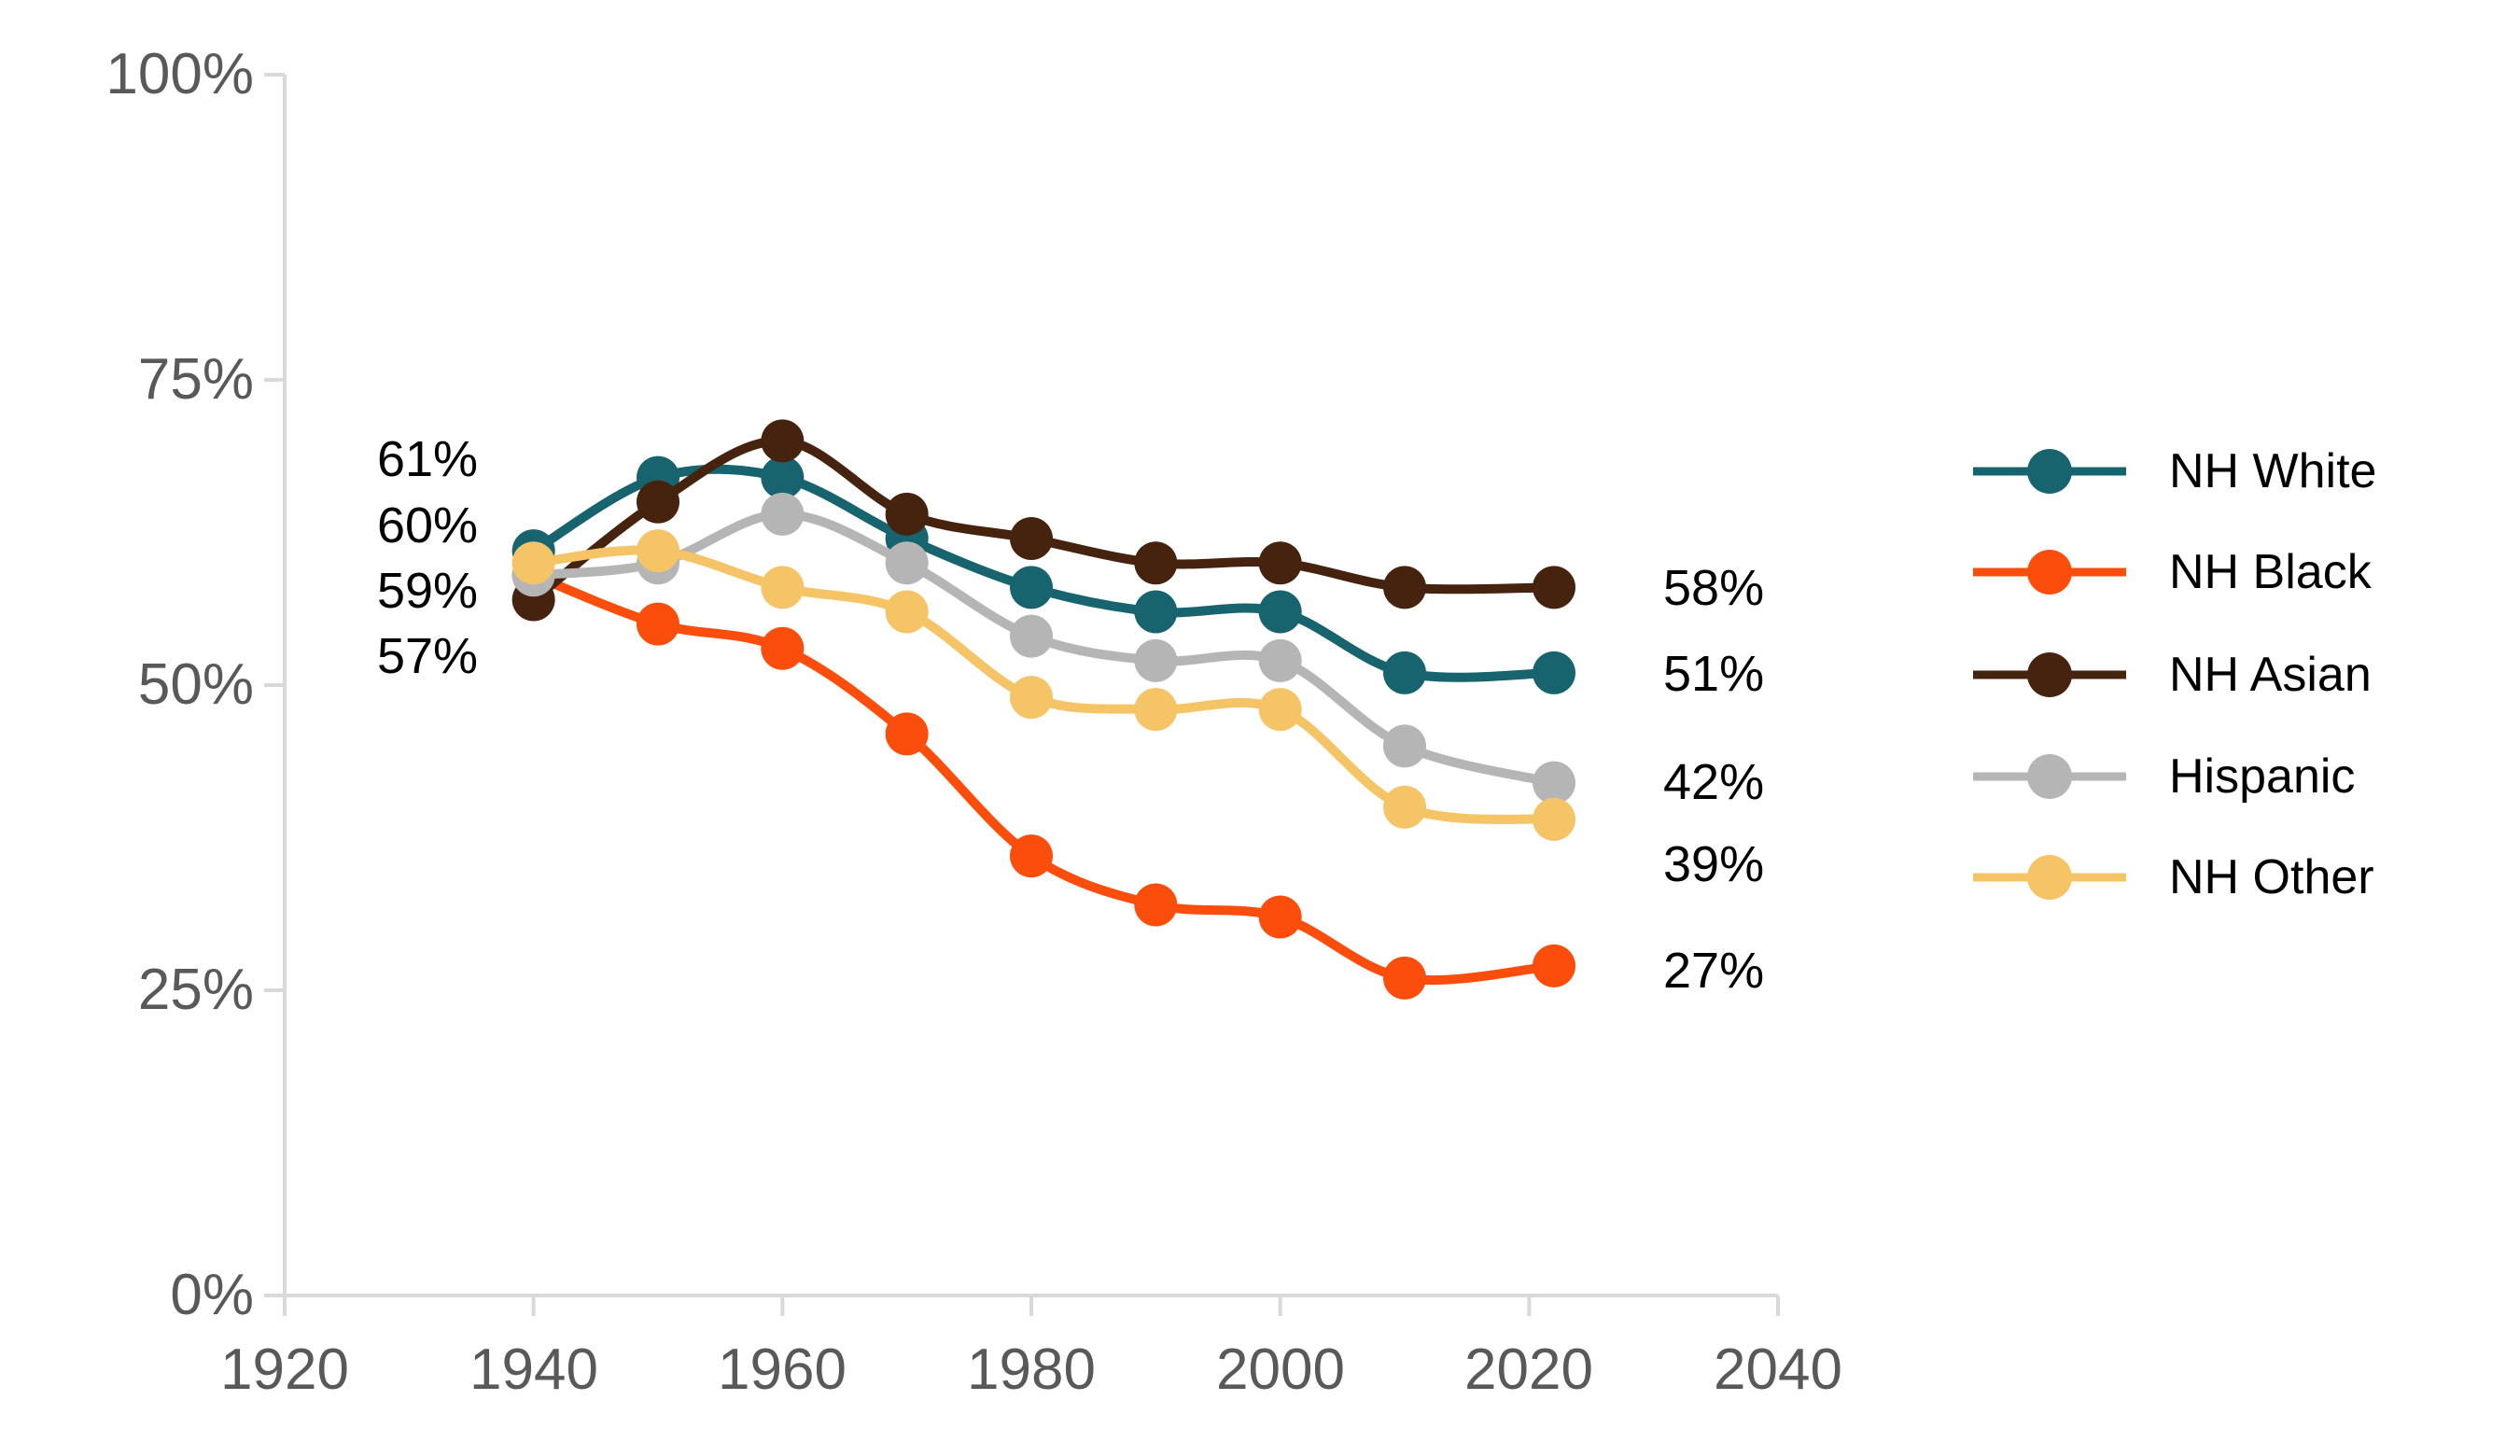 This screenshot has height=1456, width=2520. What do you see at coordinates (2271, 877) in the screenshot?
I see `legend-item-label: NH Other` at bounding box center [2271, 877].